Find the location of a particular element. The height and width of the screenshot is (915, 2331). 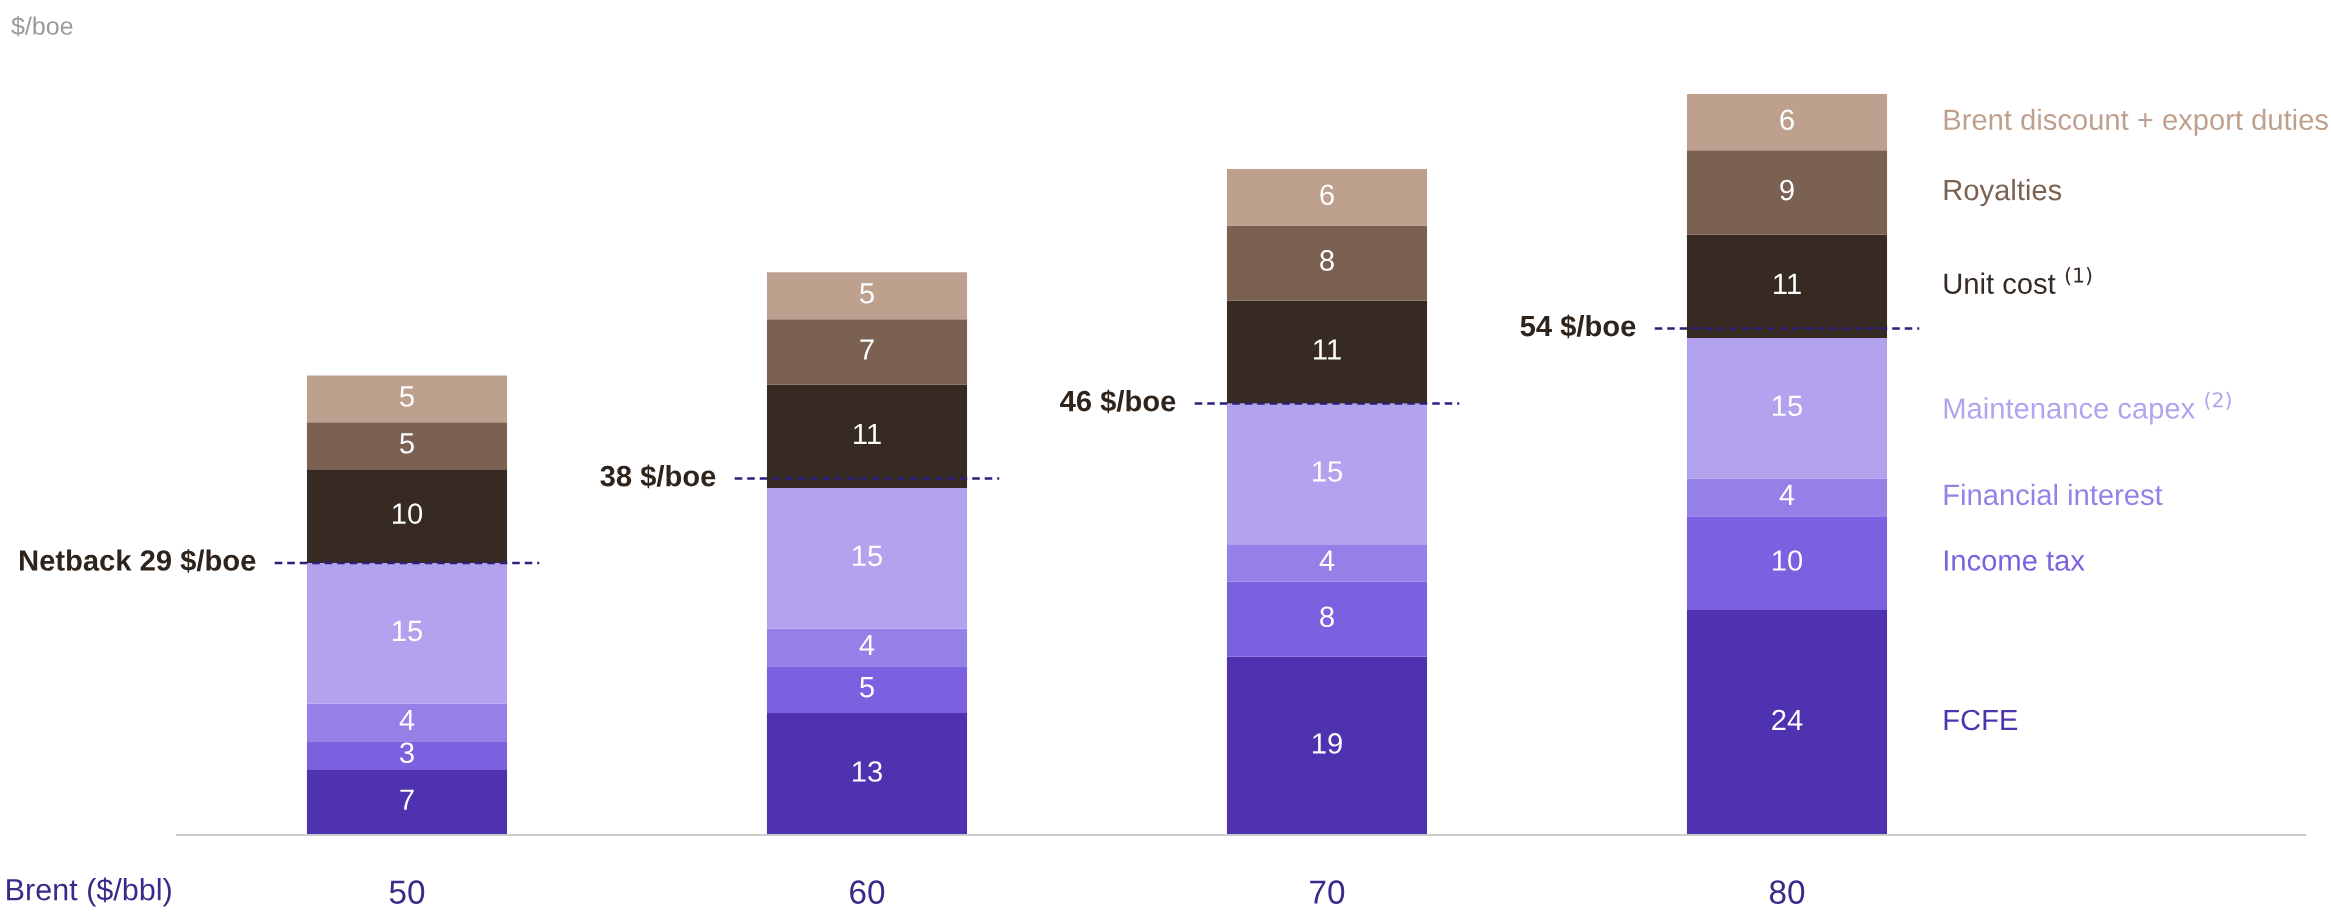

series-label: Financial interest is located at coordinates (2053, 494).